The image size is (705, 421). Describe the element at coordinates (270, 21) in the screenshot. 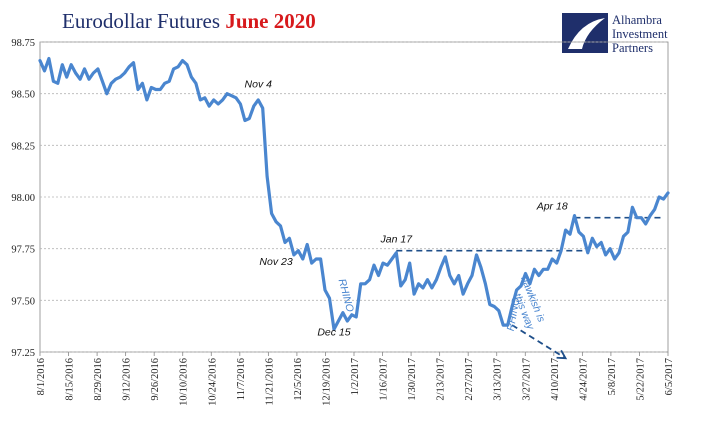

I see `chart-title-part2: June 2020` at that location.